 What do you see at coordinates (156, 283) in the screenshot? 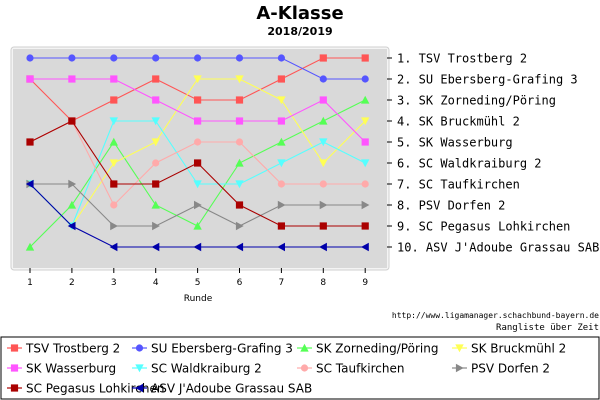
I see `x-tick-label: 4` at bounding box center [156, 283].